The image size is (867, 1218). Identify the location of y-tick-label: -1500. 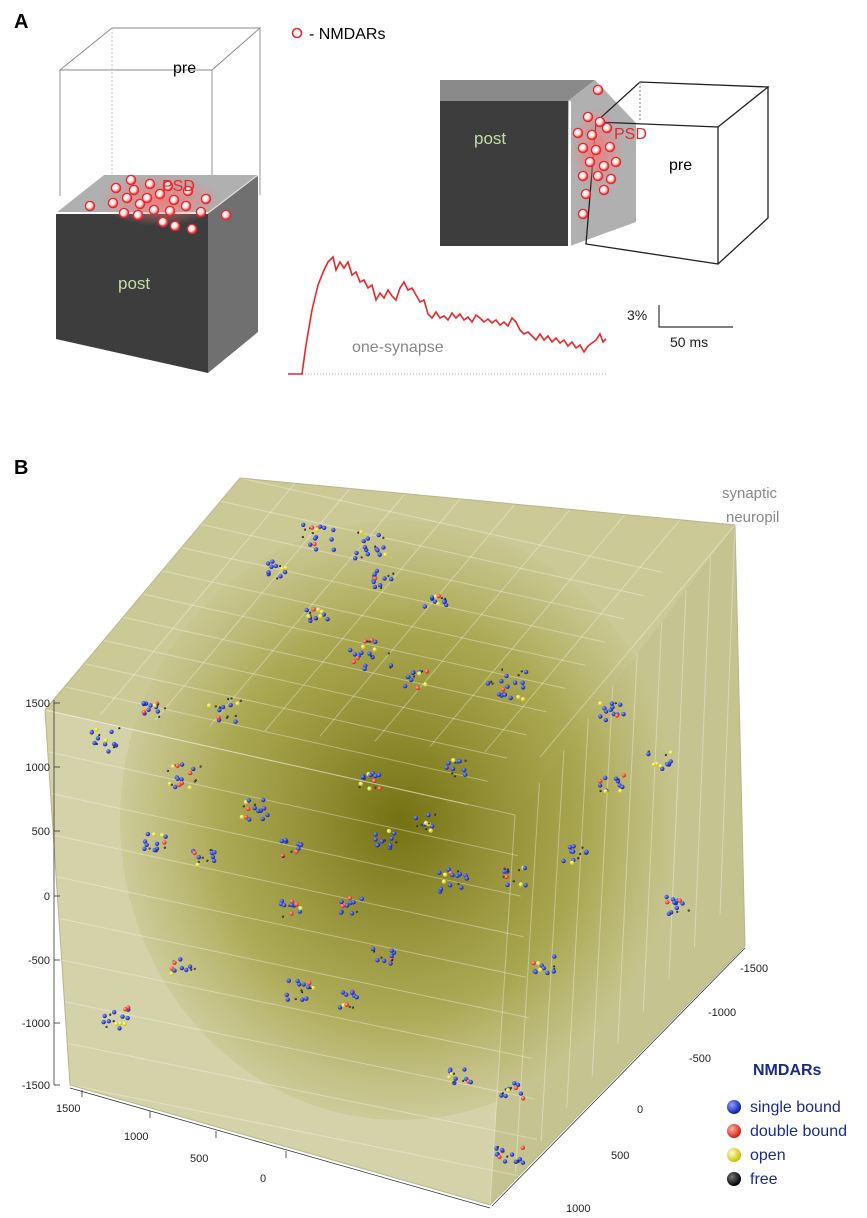
(754, 969).